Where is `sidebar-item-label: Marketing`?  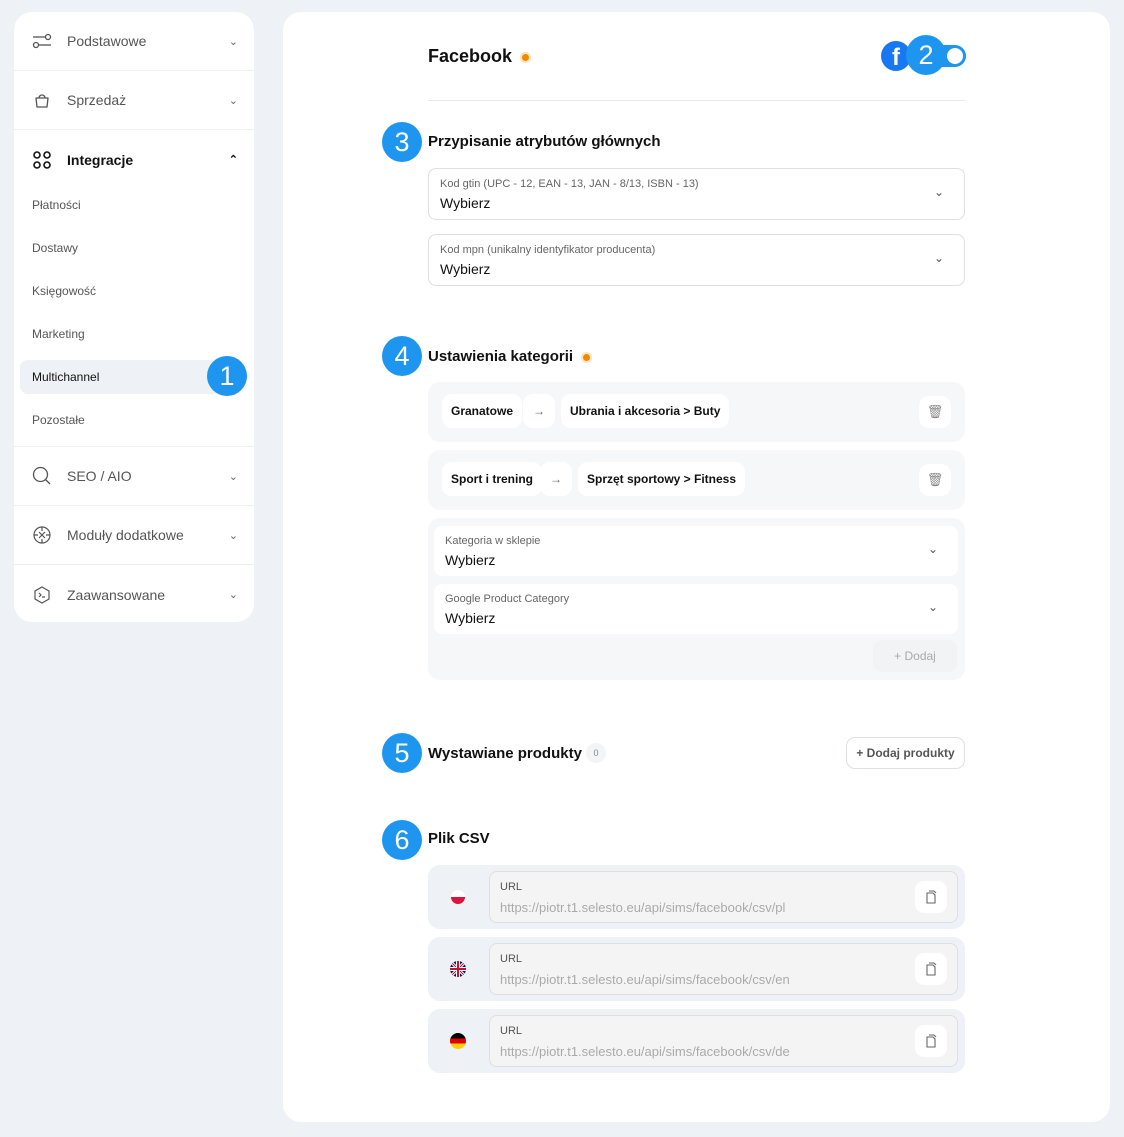 sidebar-item-label: Marketing is located at coordinates (58, 334).